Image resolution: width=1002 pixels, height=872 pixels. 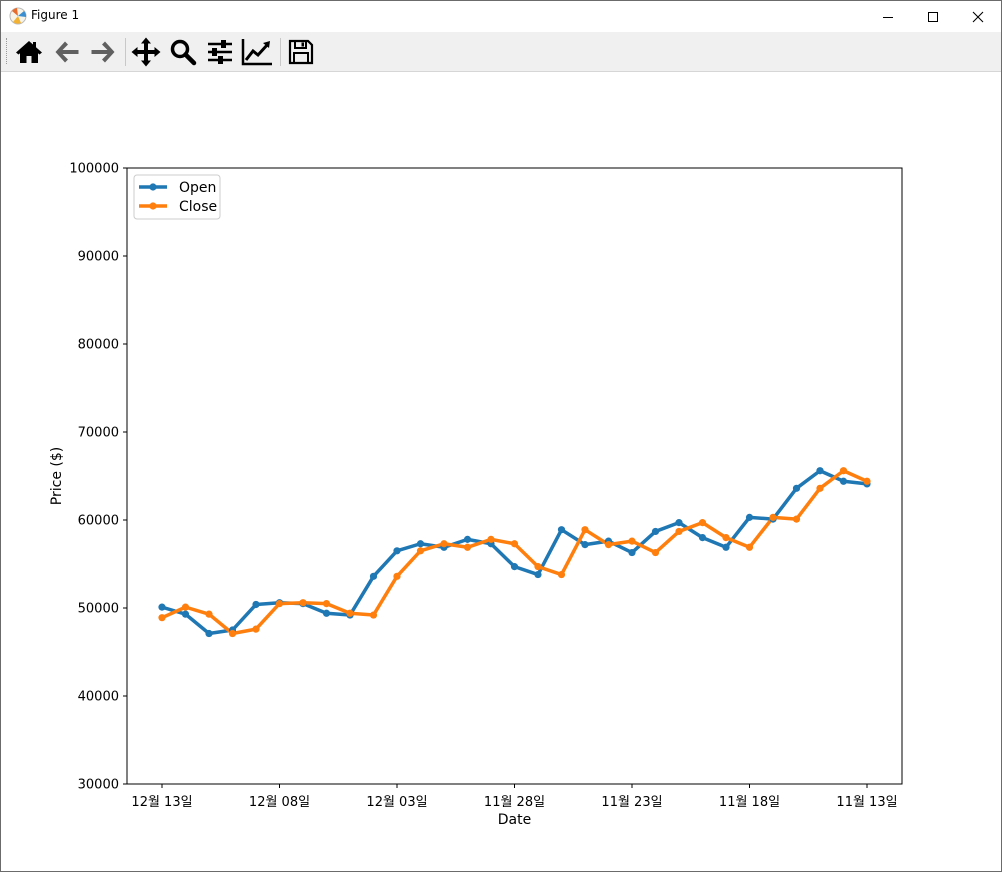 I want to click on navigation-toolbar, so click(x=501, y=52).